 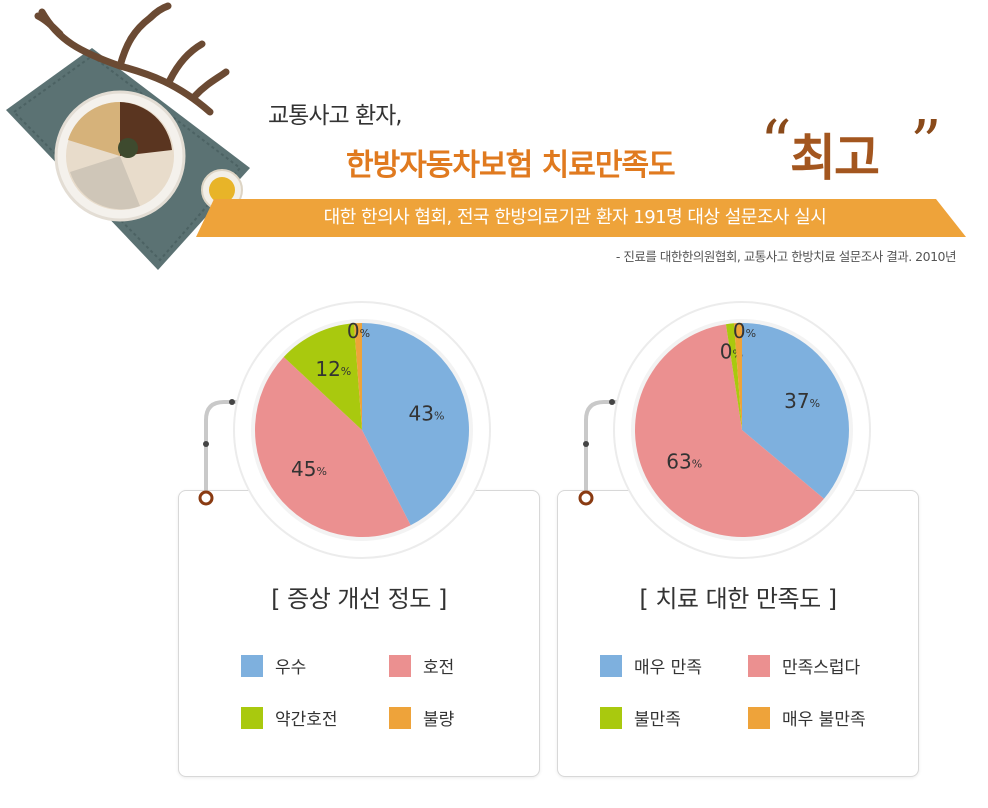 I want to click on quote-open: “, so click(x=776, y=142).